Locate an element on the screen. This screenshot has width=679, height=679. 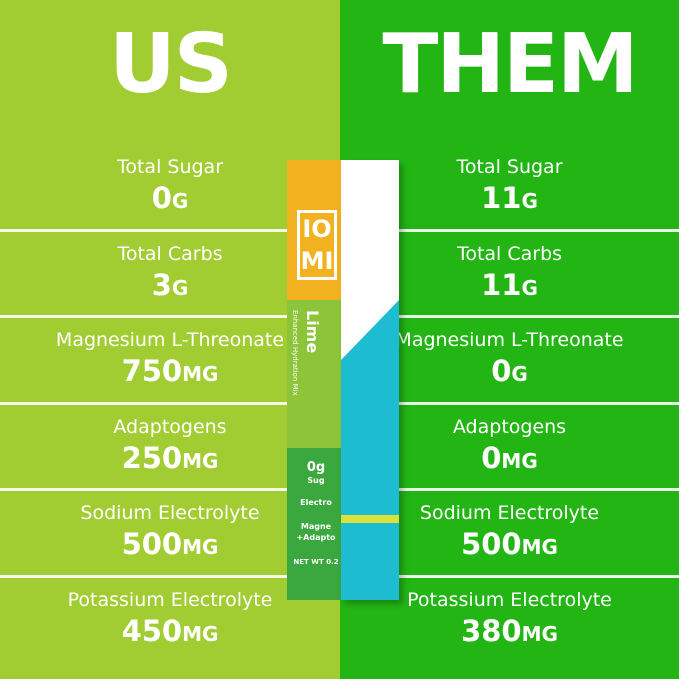
nutrient-value: 250MG is located at coordinates (170, 459).